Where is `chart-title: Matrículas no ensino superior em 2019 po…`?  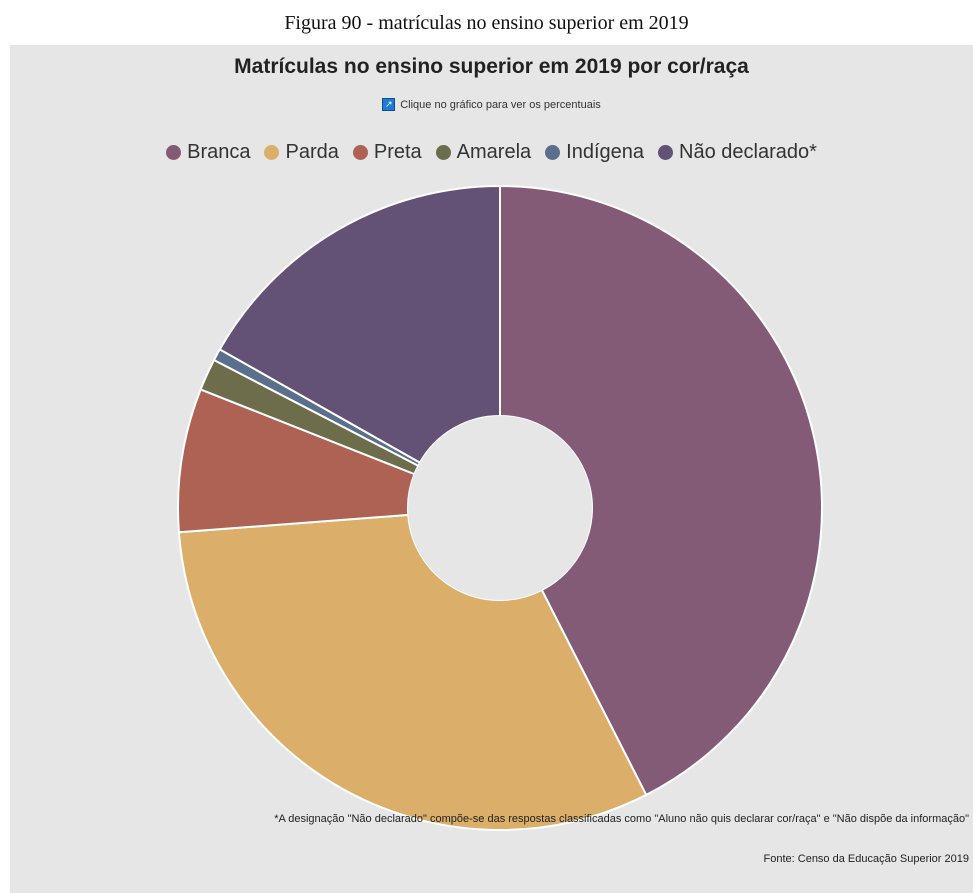
chart-title: Matrículas no ensino superior em 2019 po… is located at coordinates (491, 66).